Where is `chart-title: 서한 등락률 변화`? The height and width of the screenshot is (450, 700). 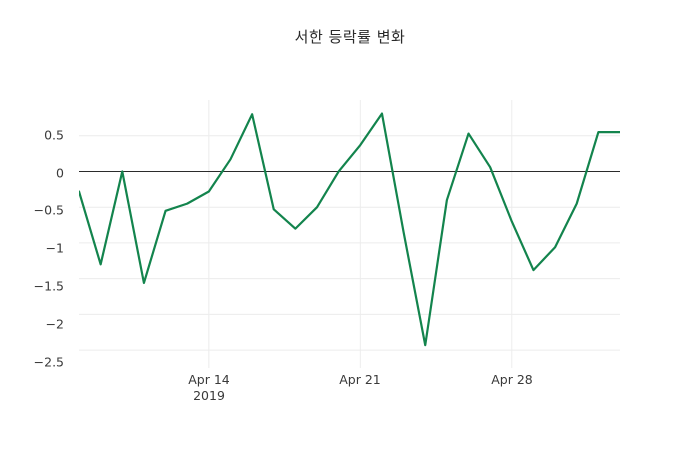 chart-title: 서한 등락률 변화 is located at coordinates (350, 37).